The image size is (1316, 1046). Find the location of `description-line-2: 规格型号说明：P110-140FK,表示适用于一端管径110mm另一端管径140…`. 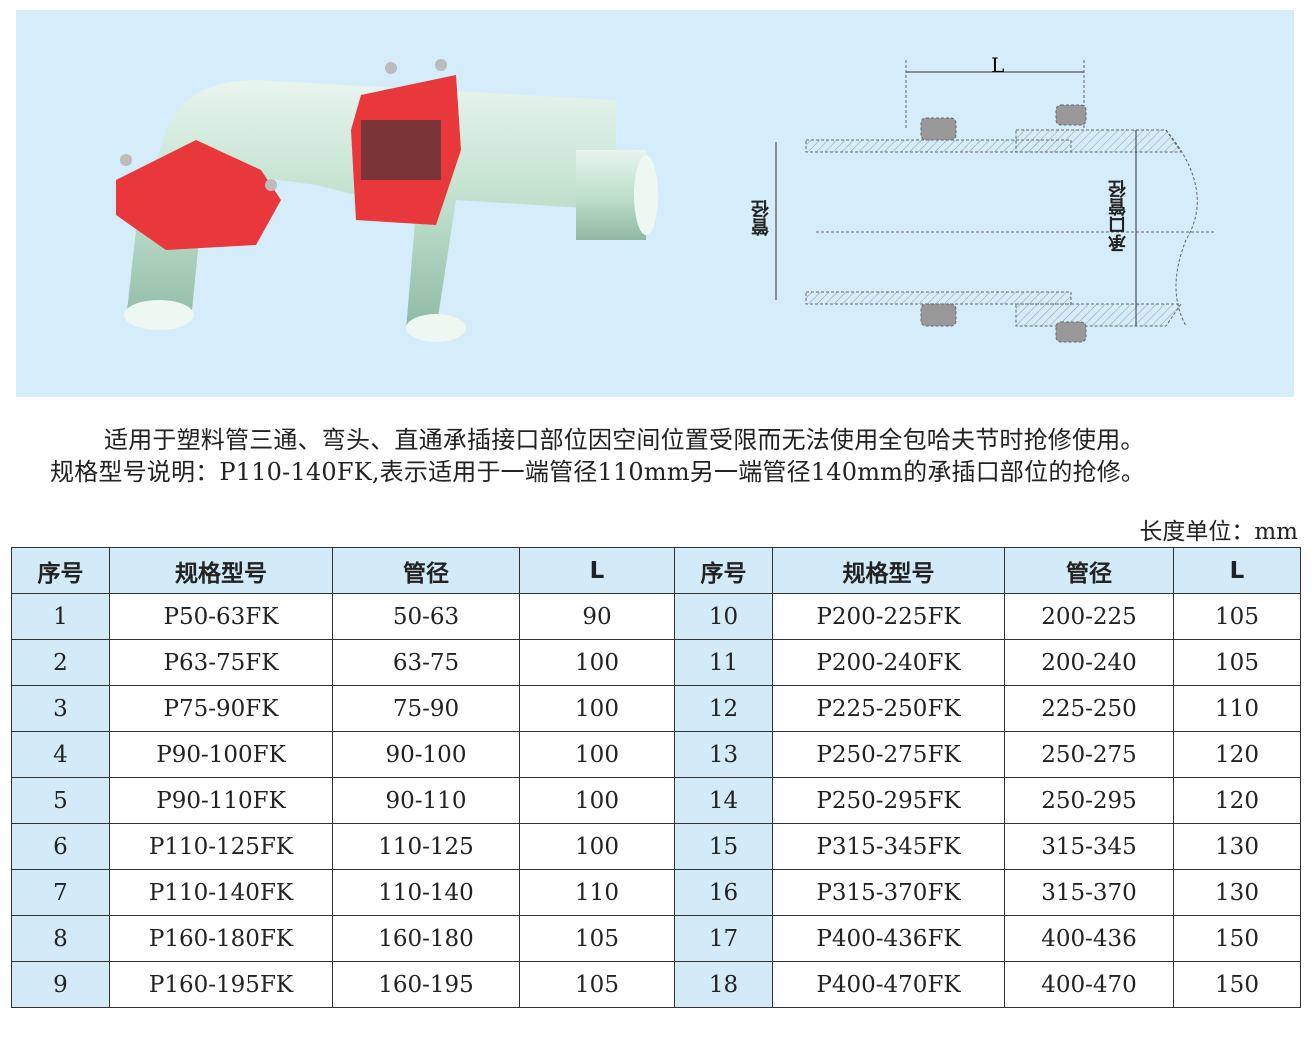

description-line-2: 规格型号说明：P110-140FK,表示适用于一端管径110mm另一端管径140… is located at coordinates (598, 472).